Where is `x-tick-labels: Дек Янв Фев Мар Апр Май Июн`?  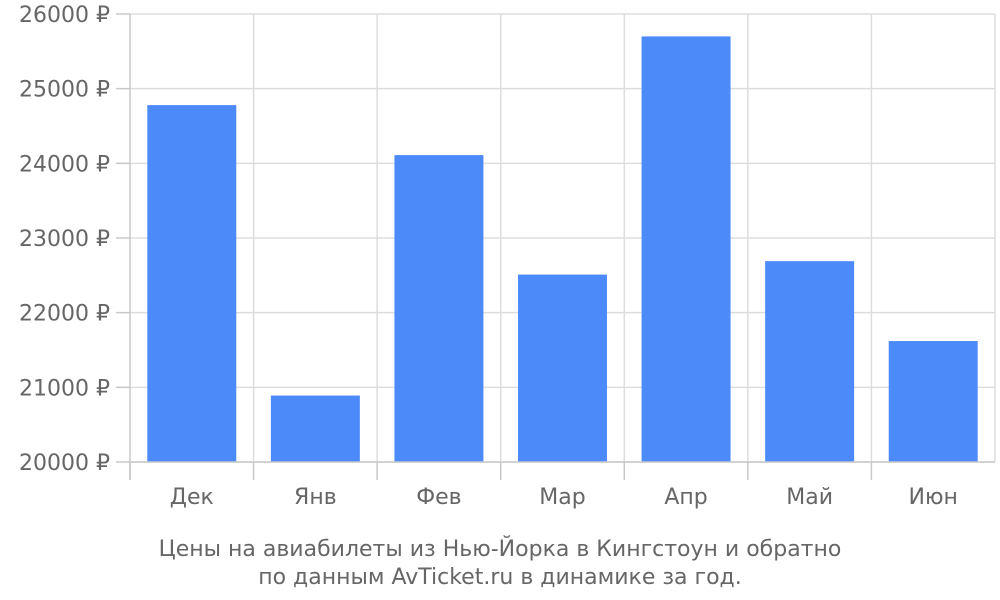
x-tick-labels: Дек Янв Фев Мар Апр Май Июн is located at coordinates (564, 497).